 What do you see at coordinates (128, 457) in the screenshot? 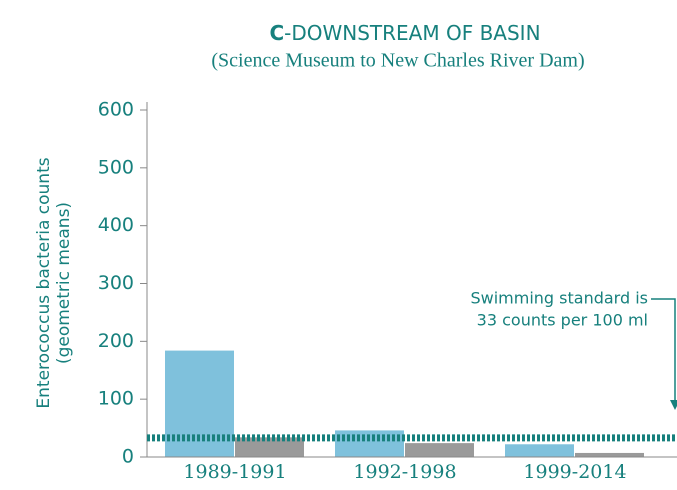
I see `y-tick-label: 0` at bounding box center [128, 457].